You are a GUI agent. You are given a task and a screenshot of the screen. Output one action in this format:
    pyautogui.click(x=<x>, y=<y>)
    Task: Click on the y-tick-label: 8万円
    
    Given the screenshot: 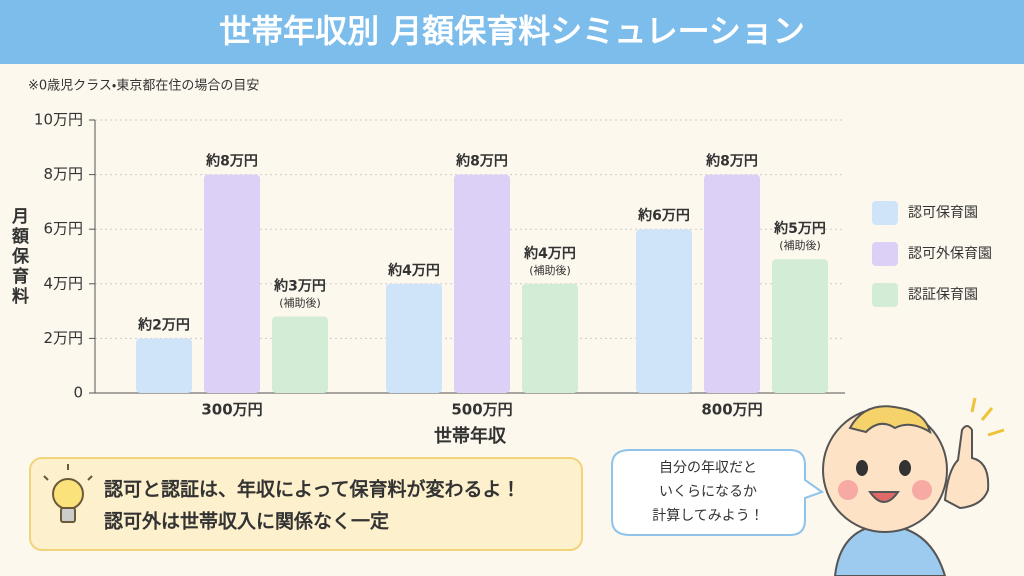 What is the action you would take?
    pyautogui.click(x=63, y=174)
    